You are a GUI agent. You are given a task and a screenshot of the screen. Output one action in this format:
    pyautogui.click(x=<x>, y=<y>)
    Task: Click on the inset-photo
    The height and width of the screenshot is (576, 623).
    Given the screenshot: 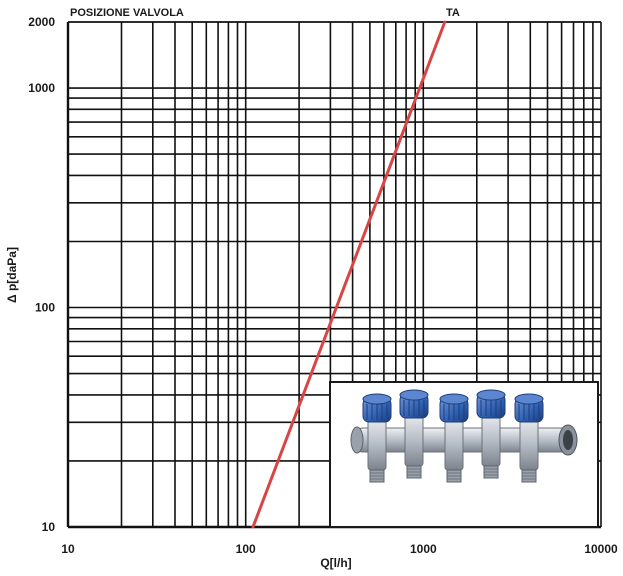 What is the action you would take?
    pyautogui.click(x=464, y=454)
    